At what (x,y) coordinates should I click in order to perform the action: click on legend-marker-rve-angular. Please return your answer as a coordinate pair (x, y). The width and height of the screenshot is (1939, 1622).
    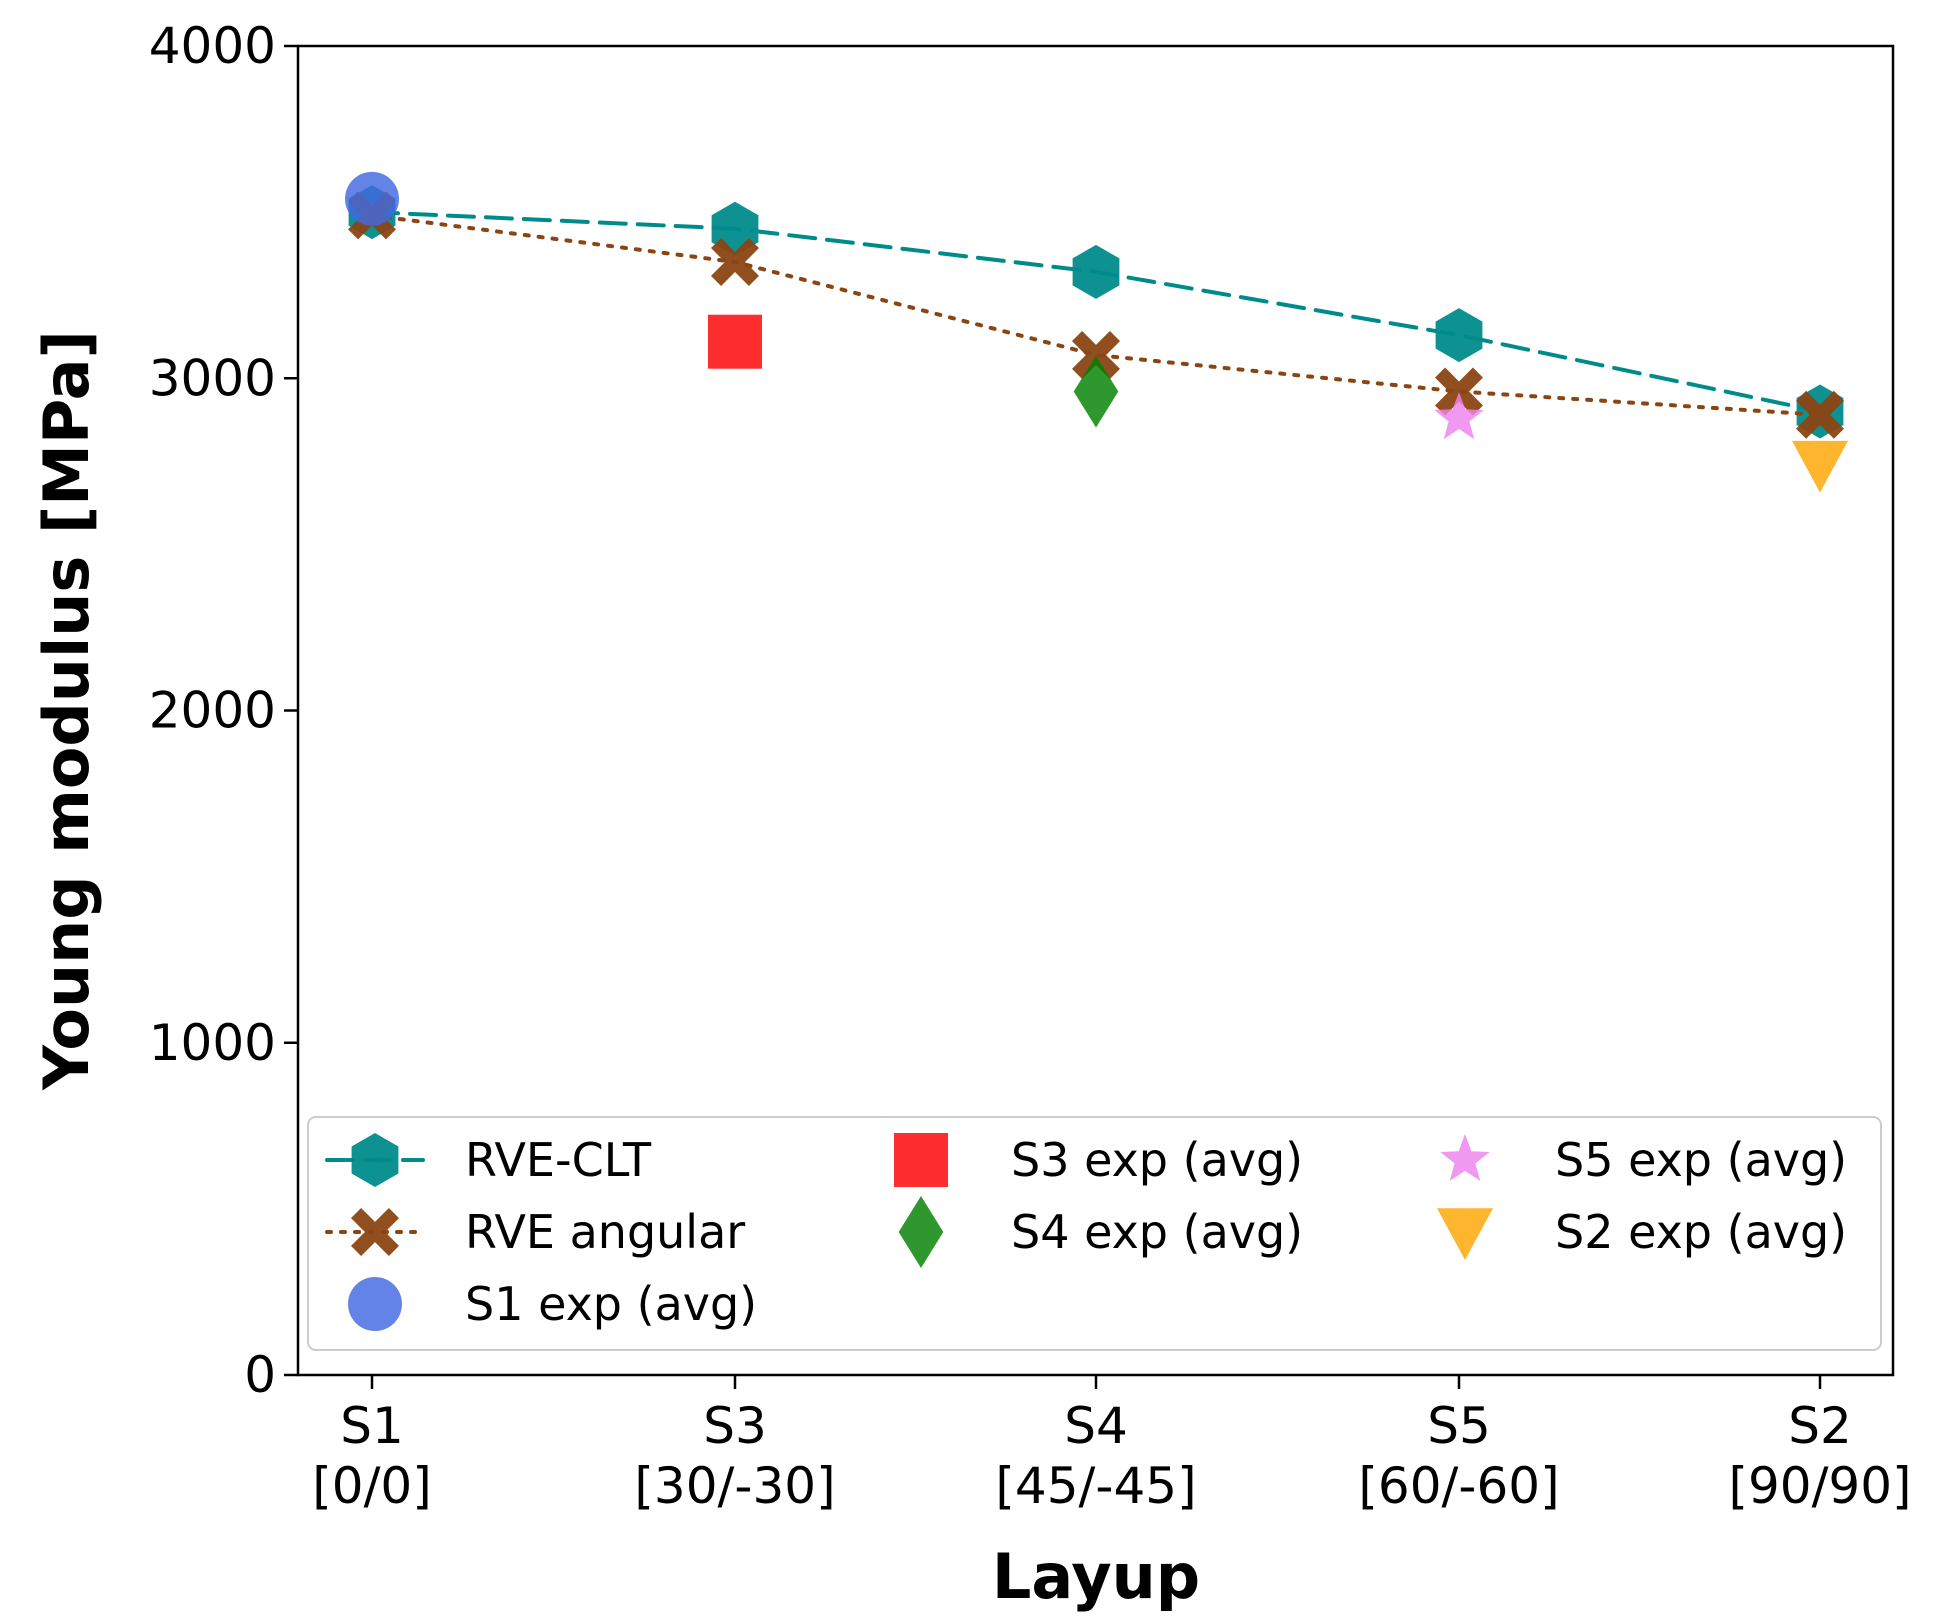
    Looking at the image, I should click on (375, 1232).